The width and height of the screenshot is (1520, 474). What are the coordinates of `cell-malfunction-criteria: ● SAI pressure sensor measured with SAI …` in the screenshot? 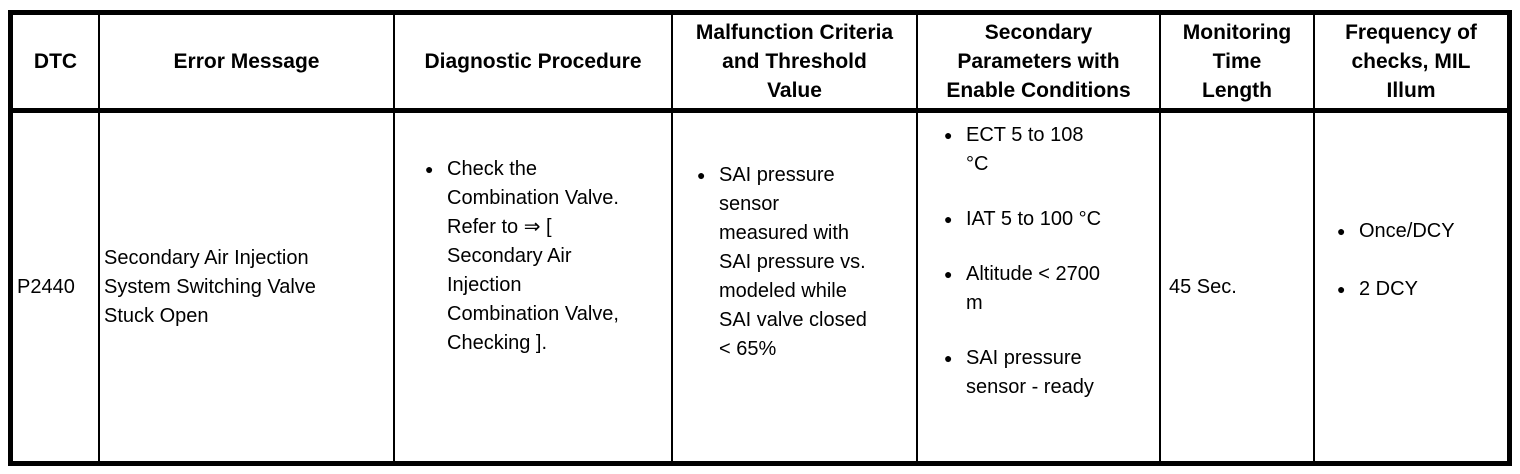 It's located at (795, 287).